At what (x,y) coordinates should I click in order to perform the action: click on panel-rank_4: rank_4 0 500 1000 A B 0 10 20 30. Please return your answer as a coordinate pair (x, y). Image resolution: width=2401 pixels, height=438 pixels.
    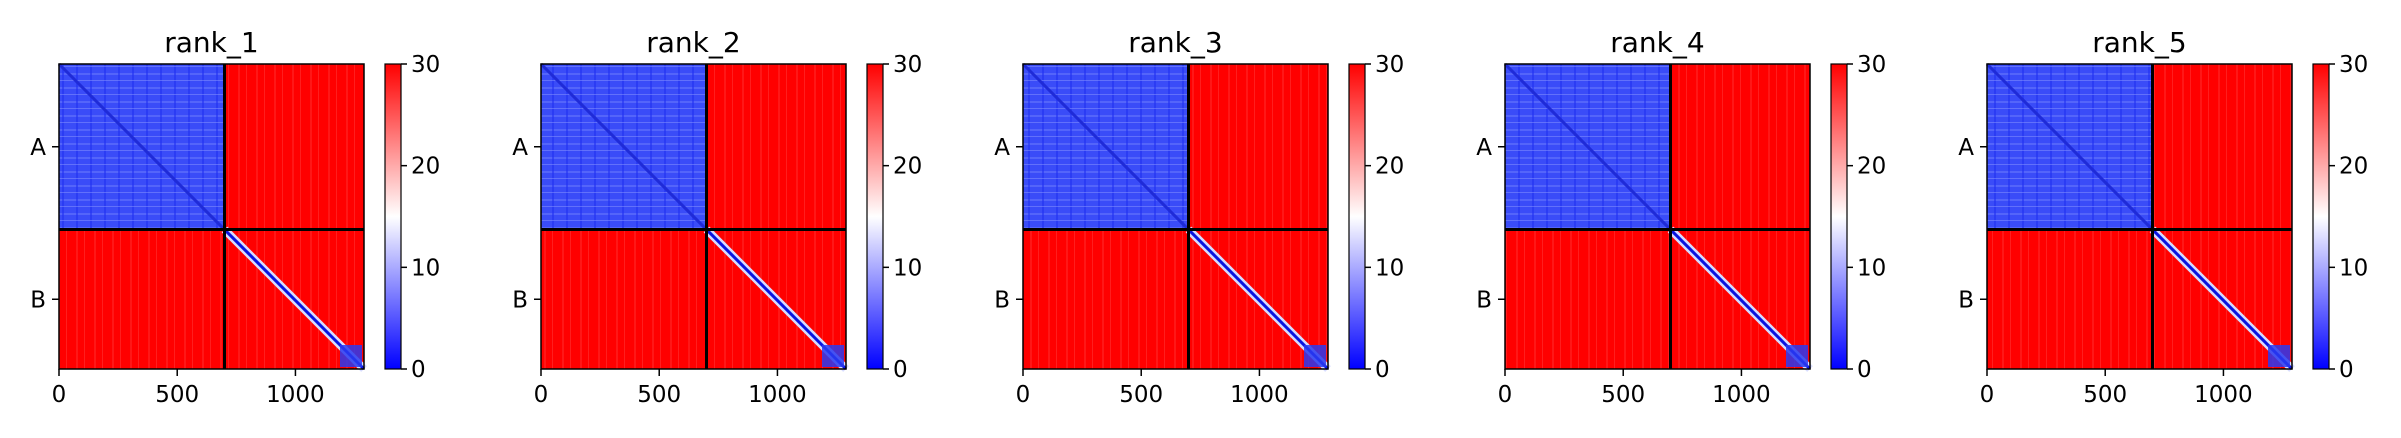
    Looking at the image, I should click on (1681, 217).